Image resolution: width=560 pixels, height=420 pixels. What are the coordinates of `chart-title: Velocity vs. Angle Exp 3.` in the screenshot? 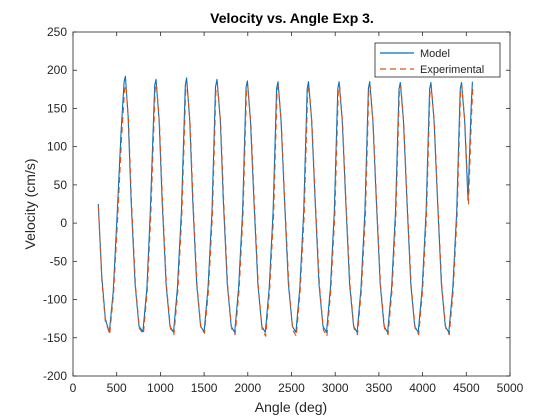 It's located at (292, 18).